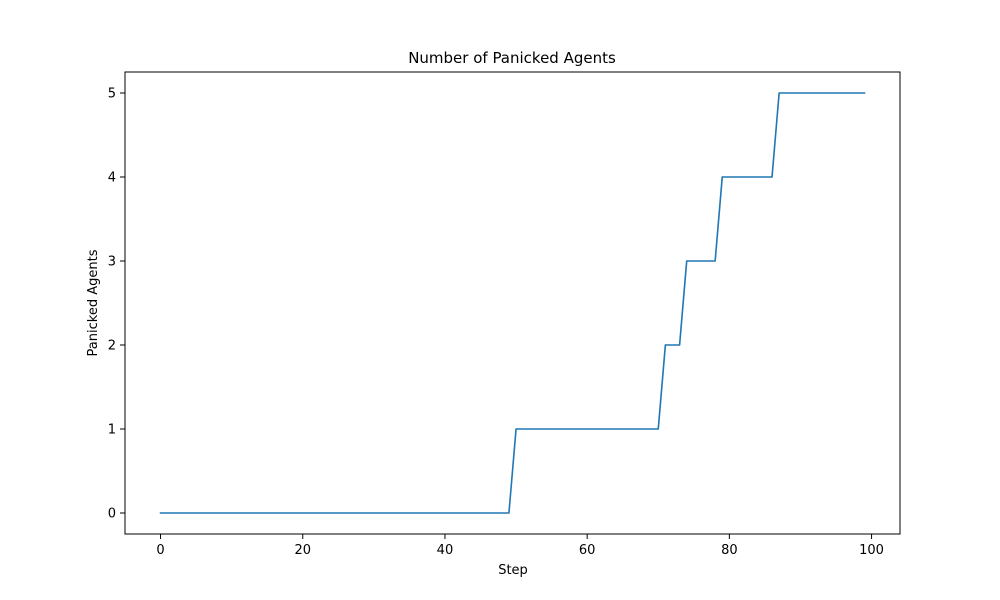 This screenshot has width=1000, height=600. I want to click on y-tick-label-3: 3, so click(112, 262).